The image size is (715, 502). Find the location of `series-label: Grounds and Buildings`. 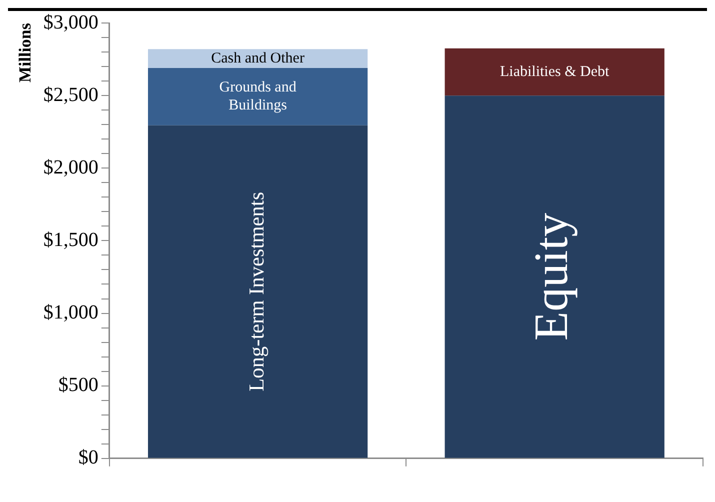

series-label: Grounds and Buildings is located at coordinates (258, 97).